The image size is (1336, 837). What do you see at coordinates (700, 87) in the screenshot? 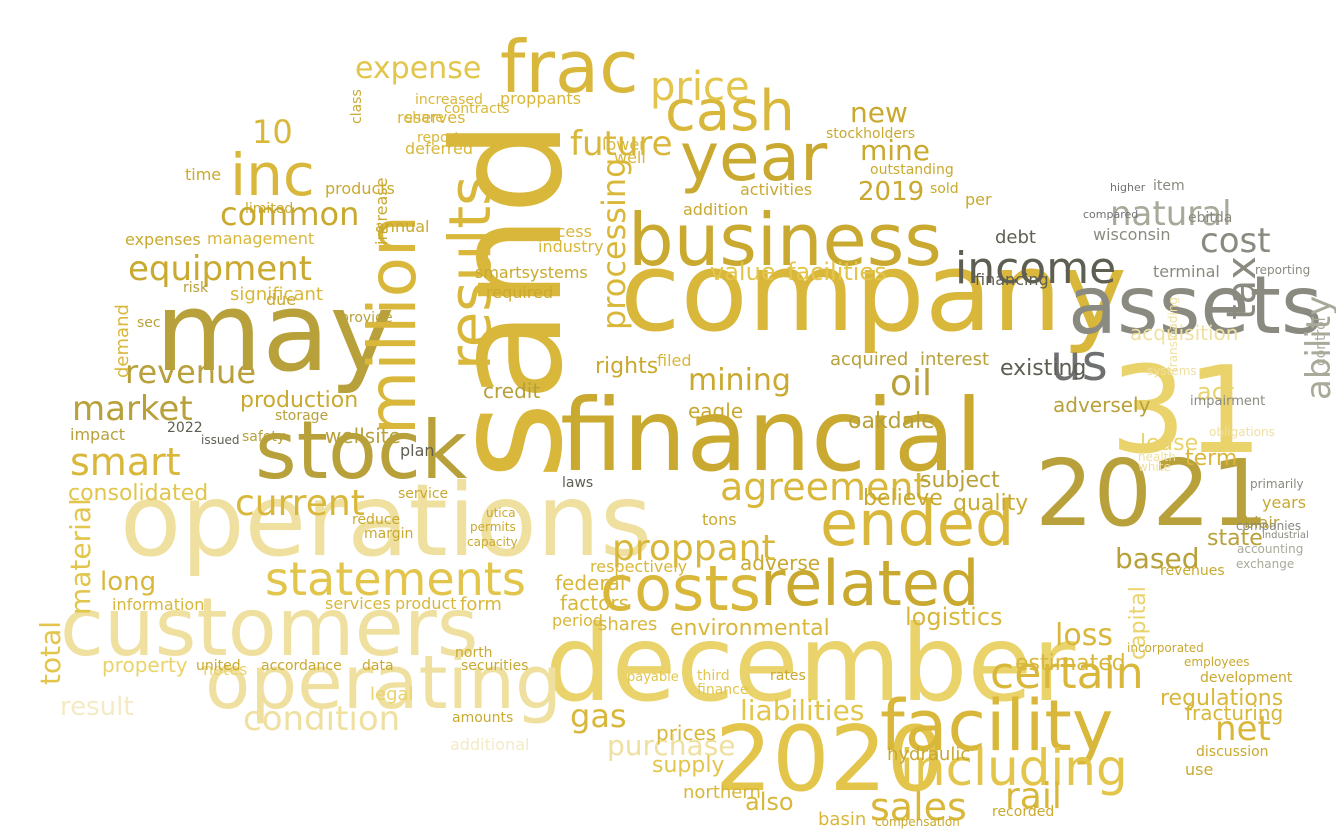
I see `word-price: price` at bounding box center [700, 87].